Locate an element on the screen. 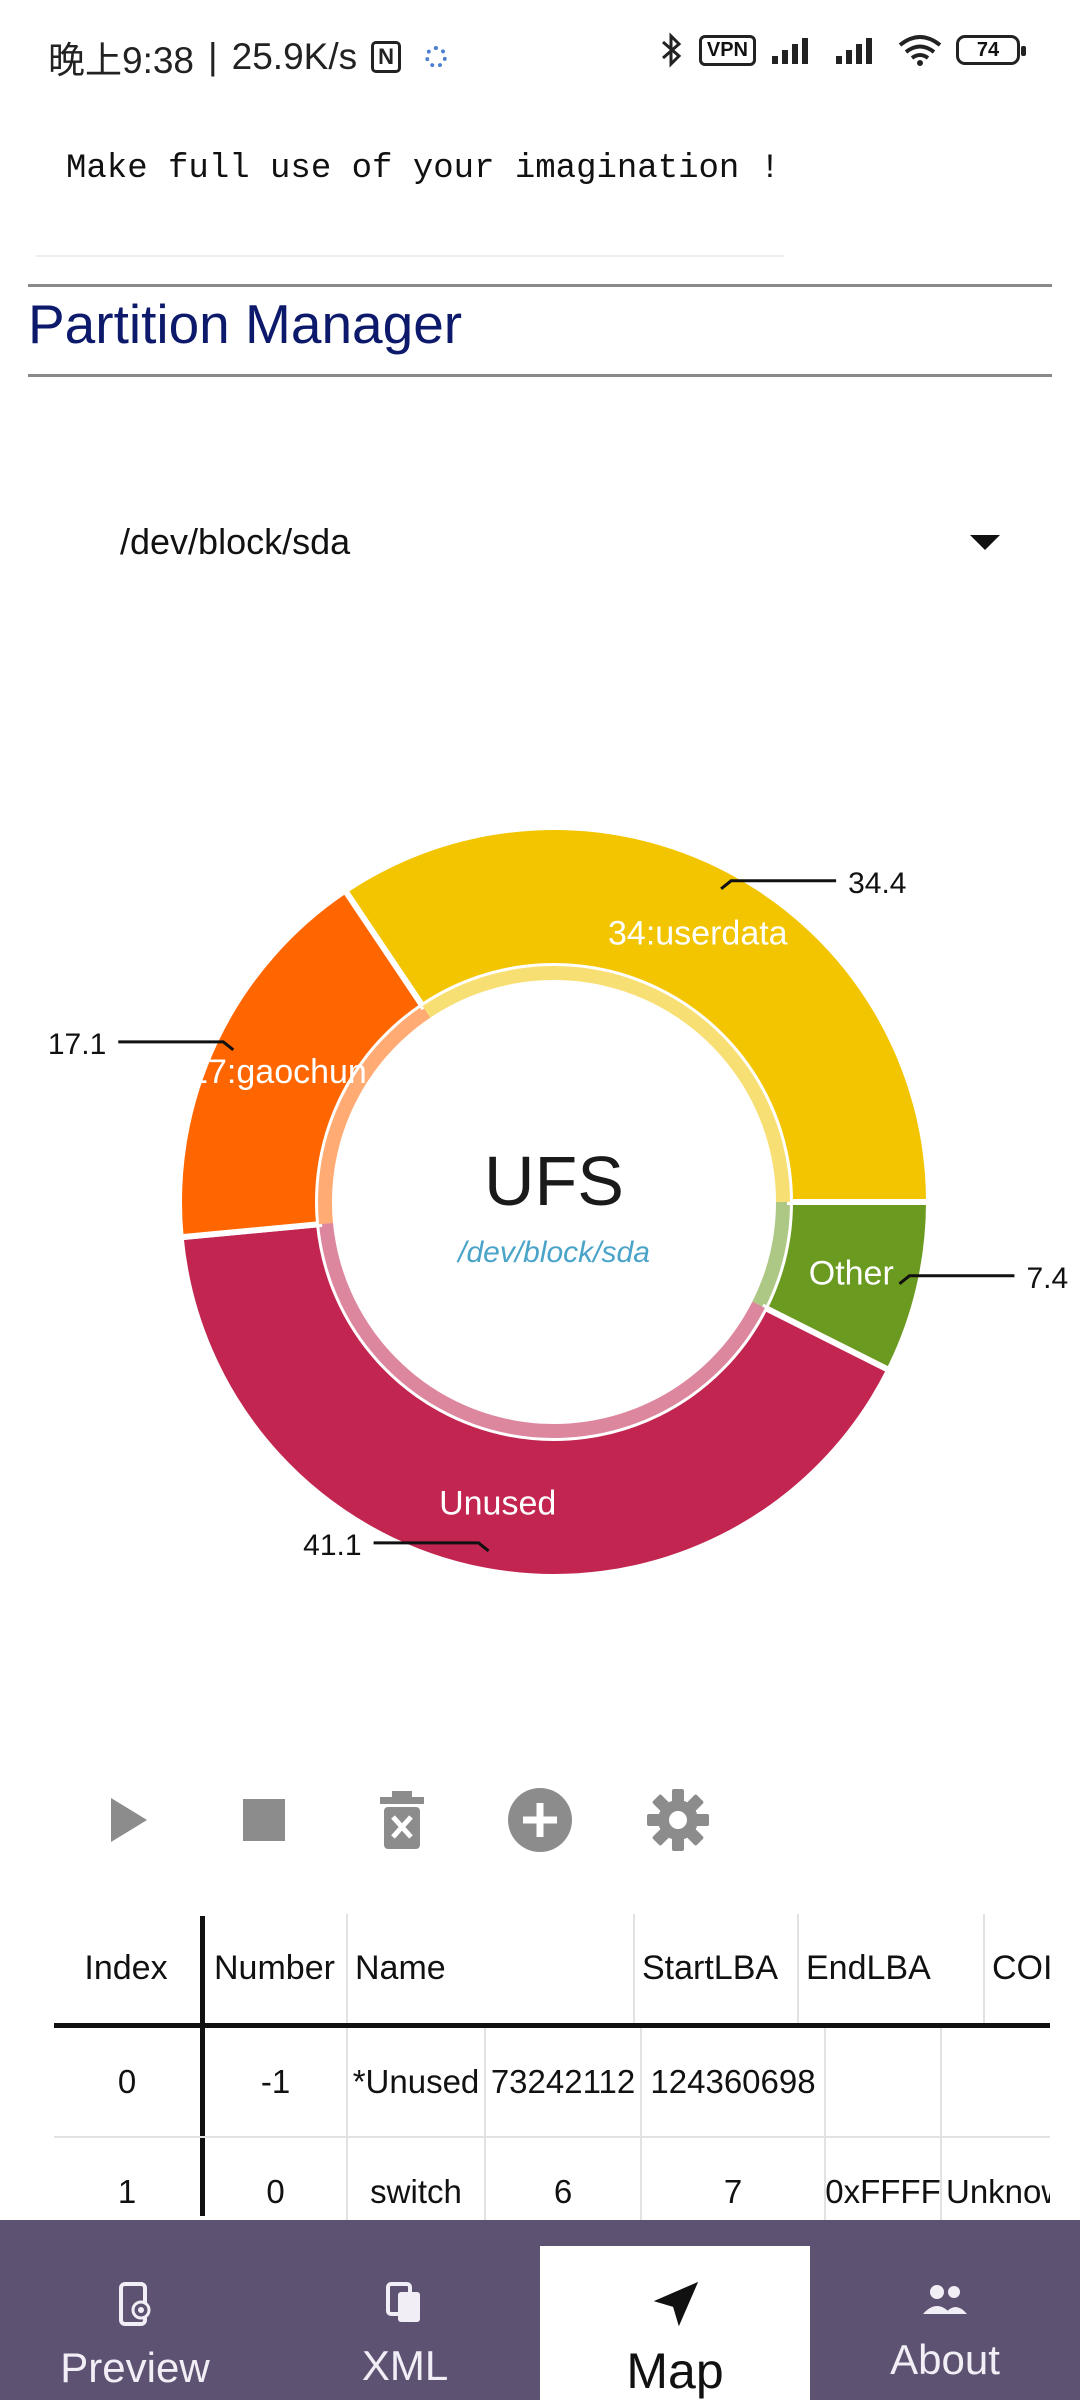 This screenshot has height=2400, width=1080. nav-map: Map is located at coordinates (675, 2323).